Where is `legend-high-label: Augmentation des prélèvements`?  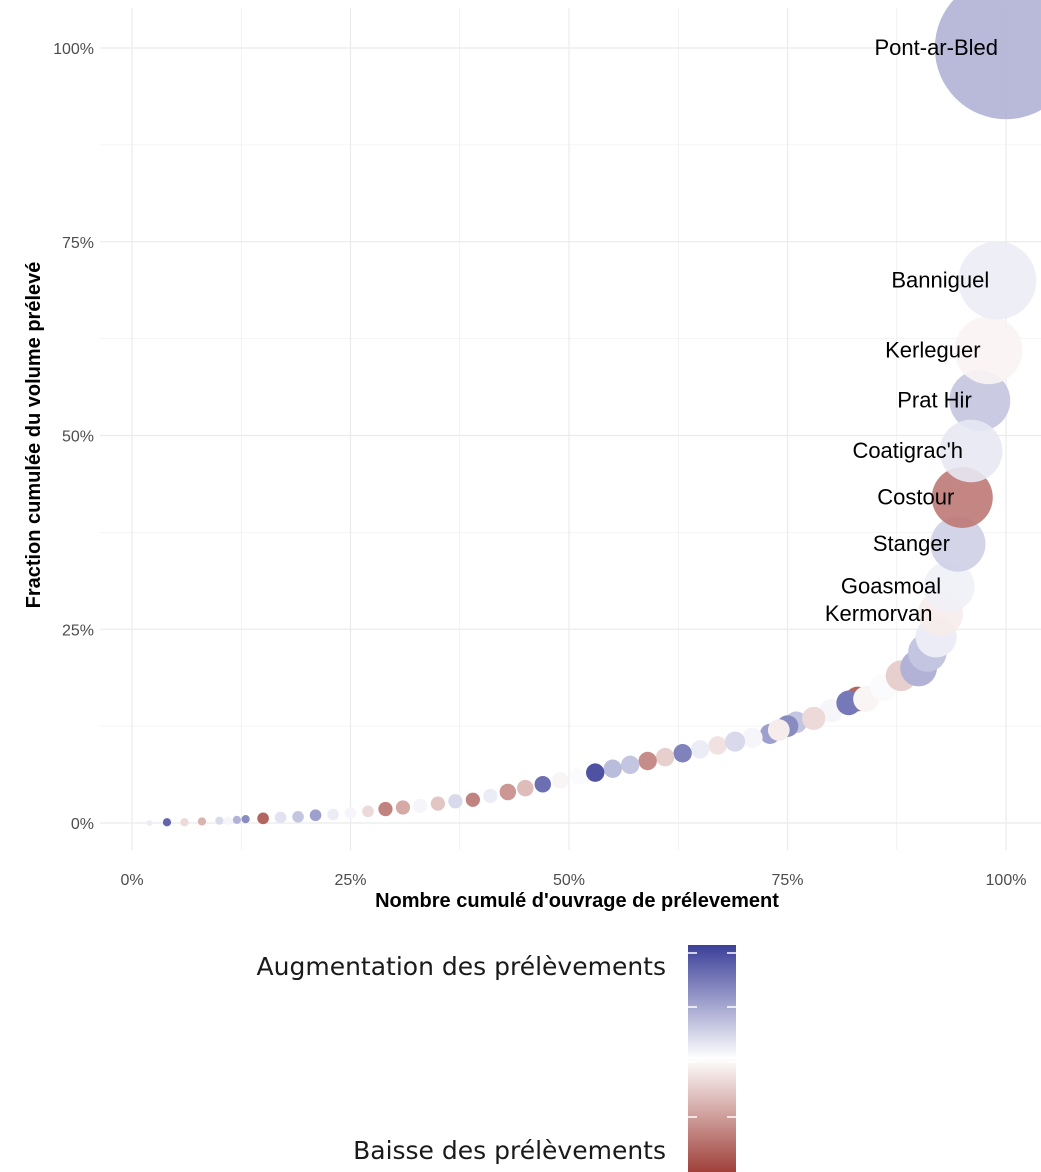
legend-high-label: Augmentation des prélèvements is located at coordinates (461, 966).